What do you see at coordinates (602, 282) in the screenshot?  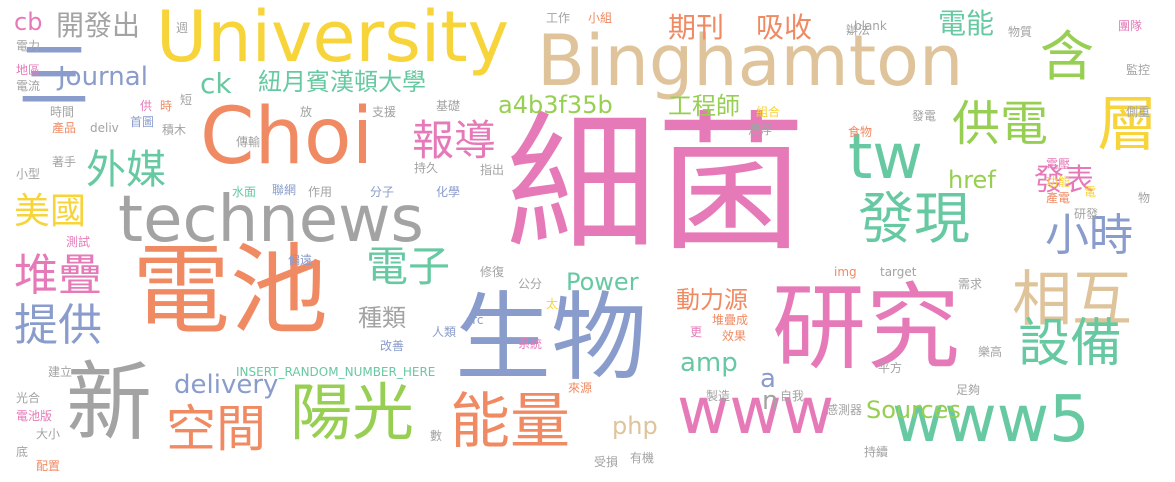 I see `word-power: Power` at bounding box center [602, 282].